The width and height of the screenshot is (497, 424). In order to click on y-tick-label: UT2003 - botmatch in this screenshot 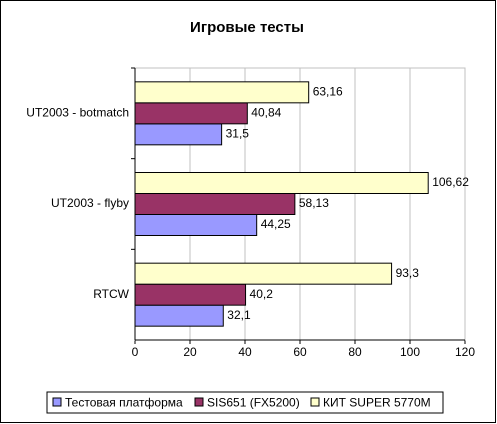, I will do `click(77, 113)`.